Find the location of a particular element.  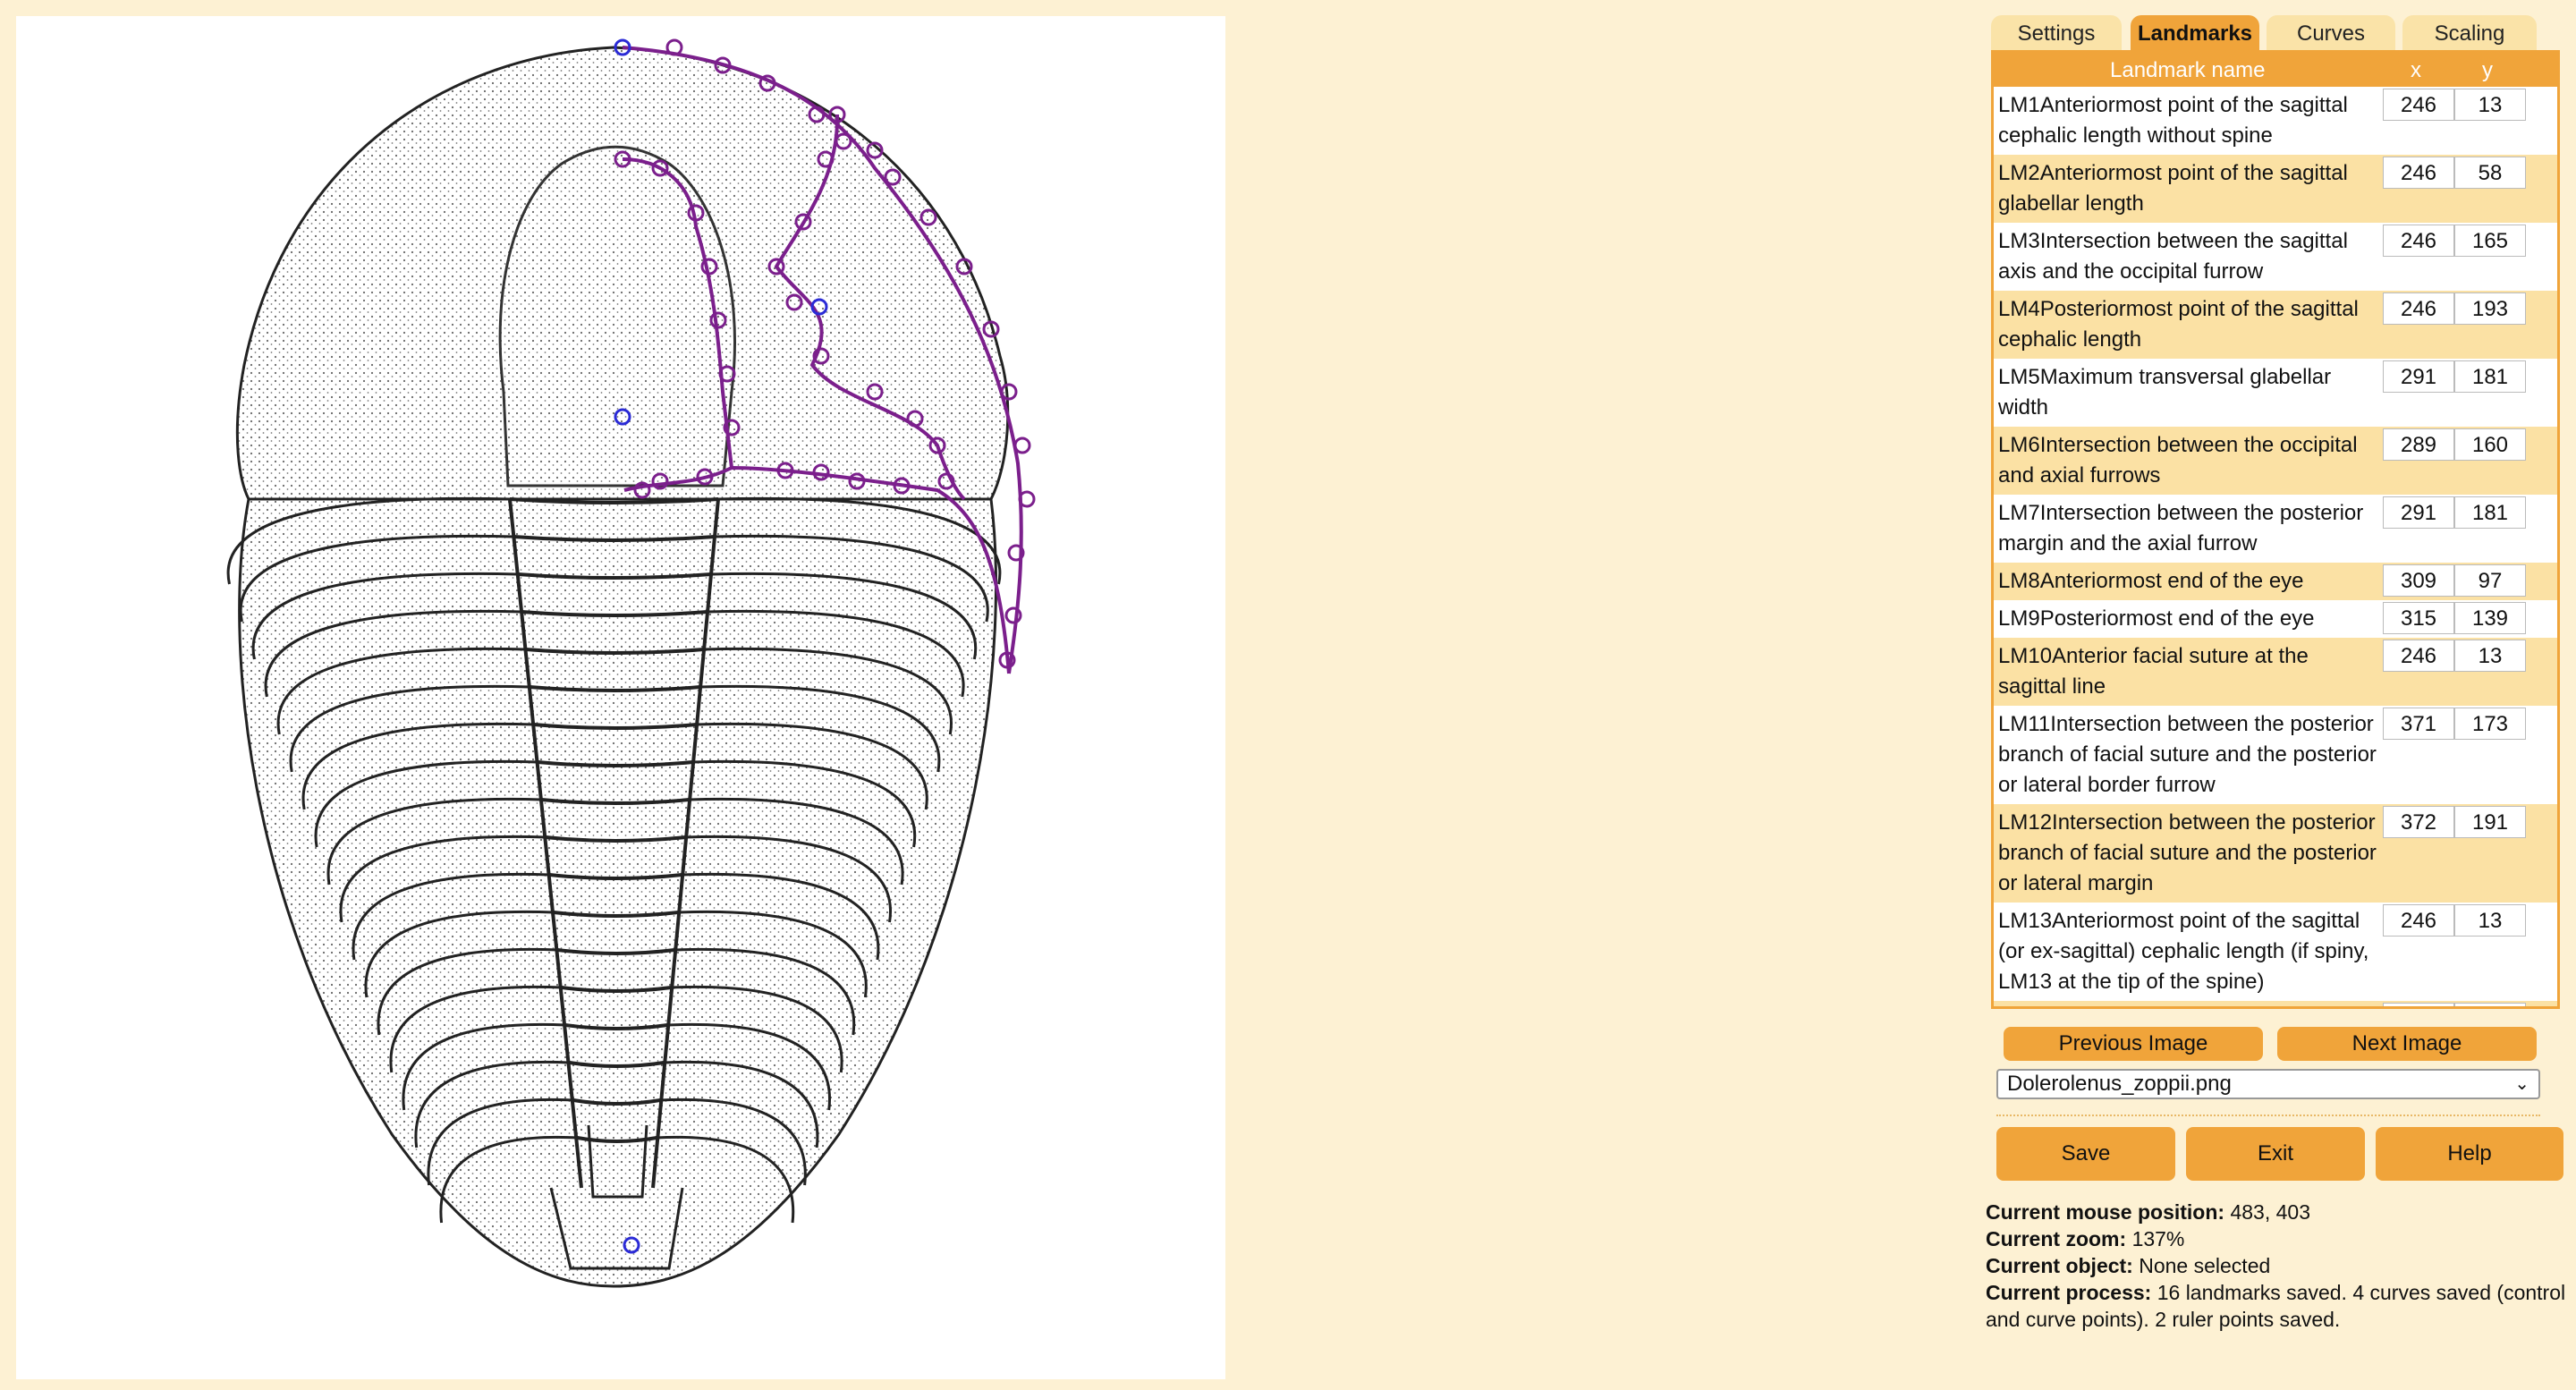

landmark-y-field: 193 is located at coordinates (2490, 308).